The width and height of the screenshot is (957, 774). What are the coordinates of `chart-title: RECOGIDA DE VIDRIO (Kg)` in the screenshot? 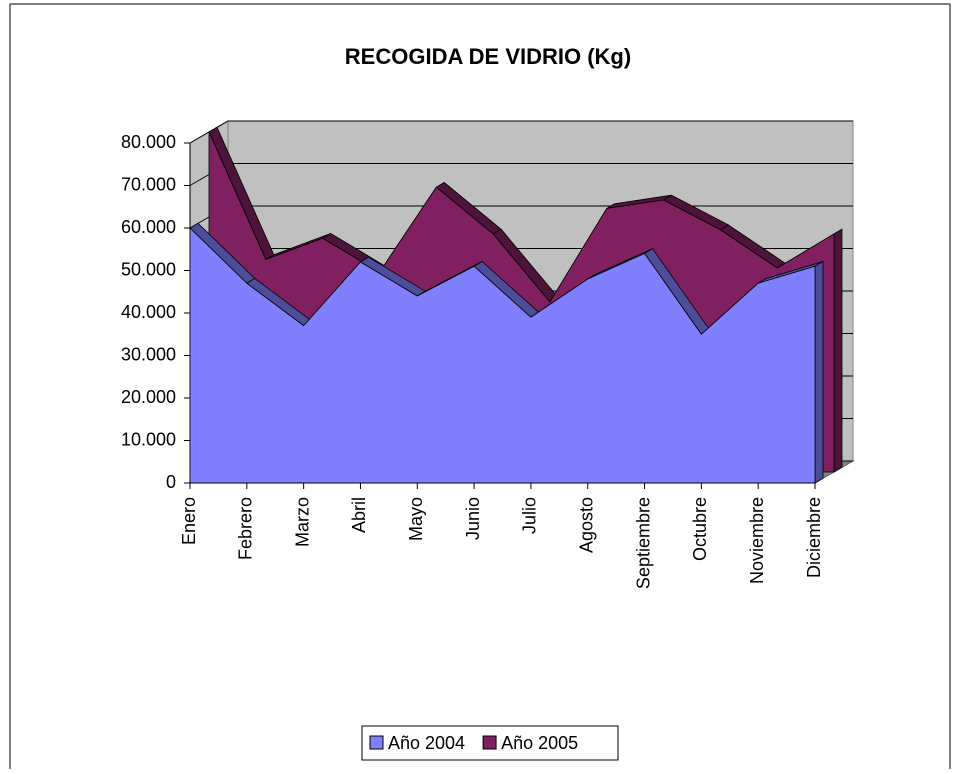 It's located at (488, 56).